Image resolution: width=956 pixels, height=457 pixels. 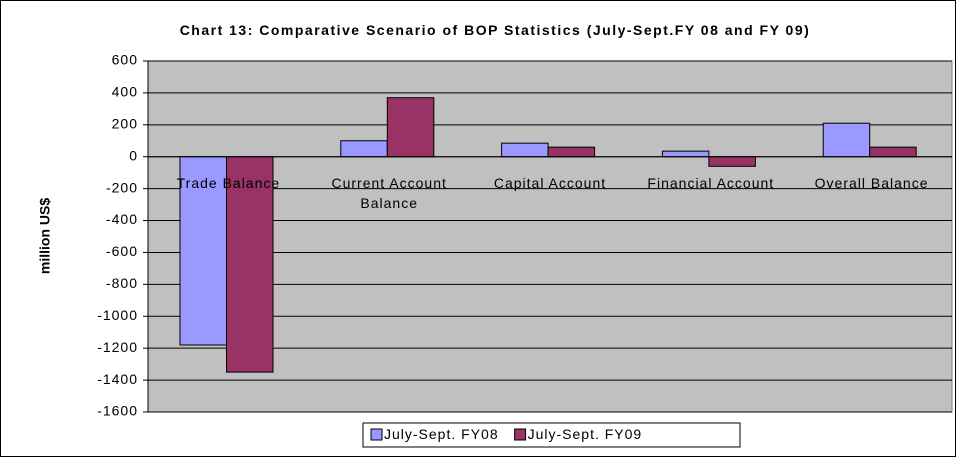 I want to click on x-tick-label: Financial Account, so click(x=711, y=182).